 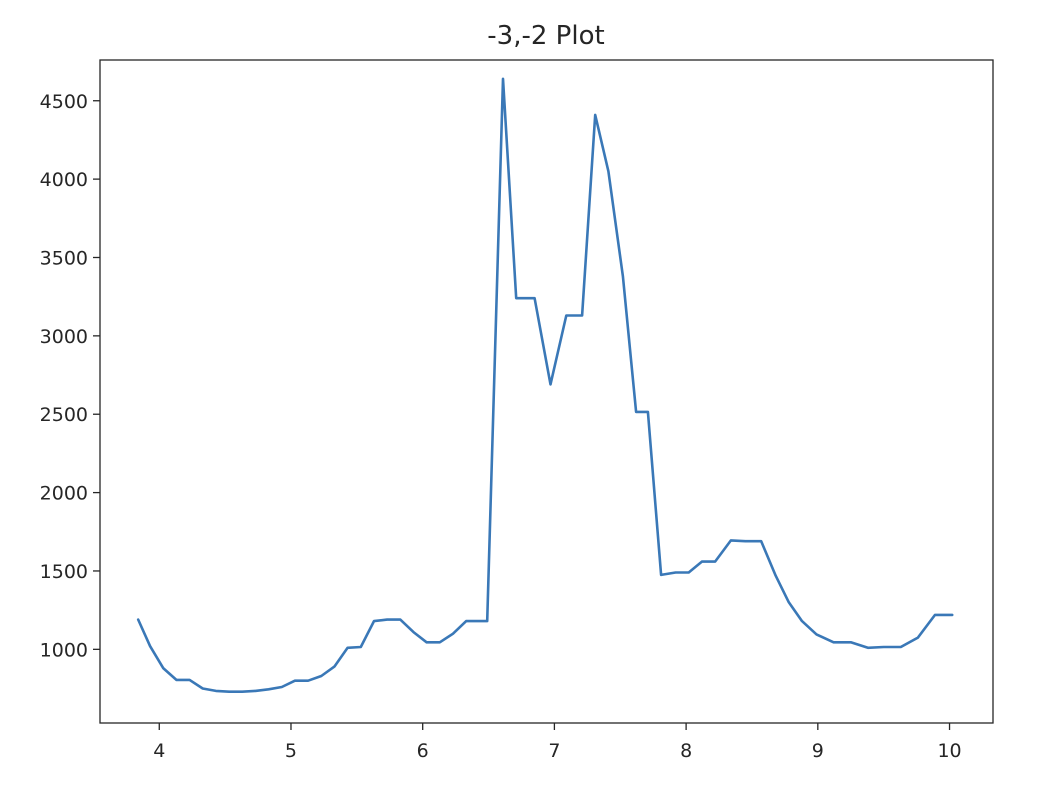 What do you see at coordinates (64, 494) in the screenshot?
I see `y-tick-label: 2000` at bounding box center [64, 494].